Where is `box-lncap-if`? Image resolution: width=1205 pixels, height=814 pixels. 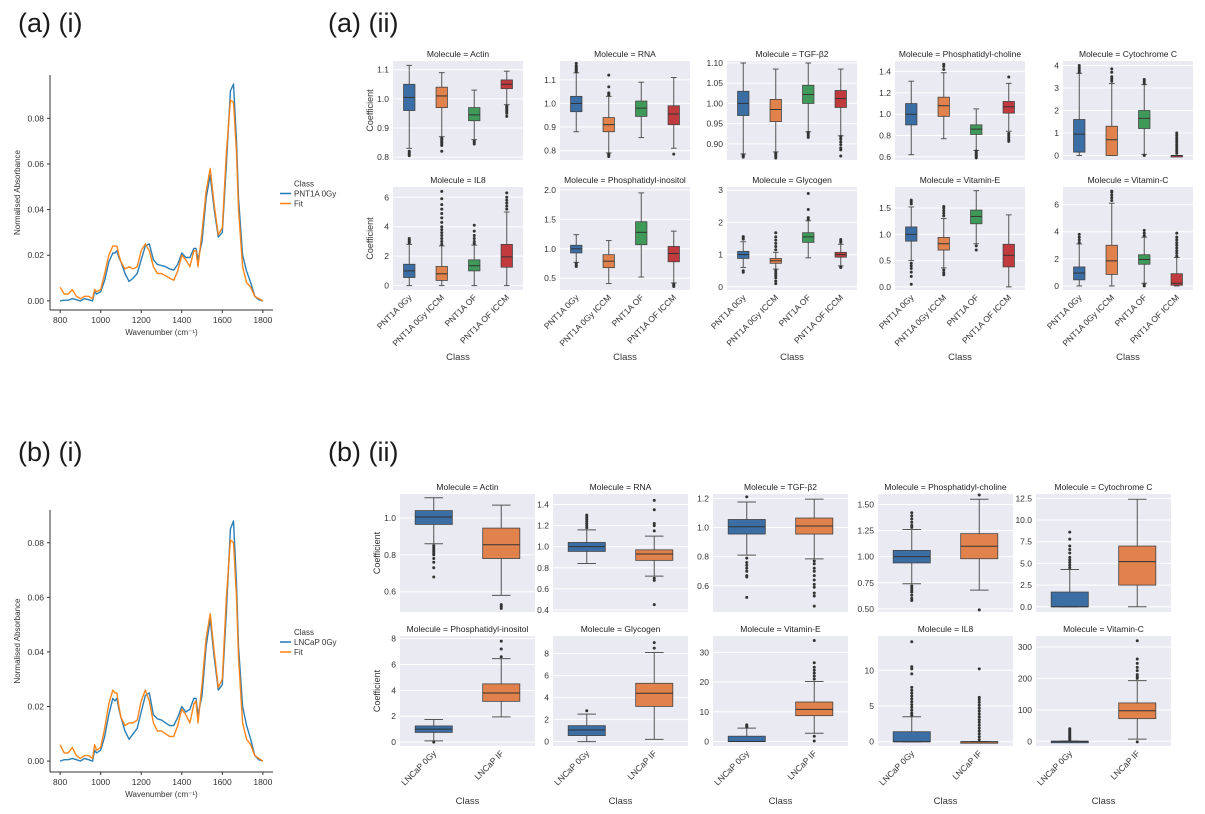
box-lncap-if is located at coordinates (501, 557).